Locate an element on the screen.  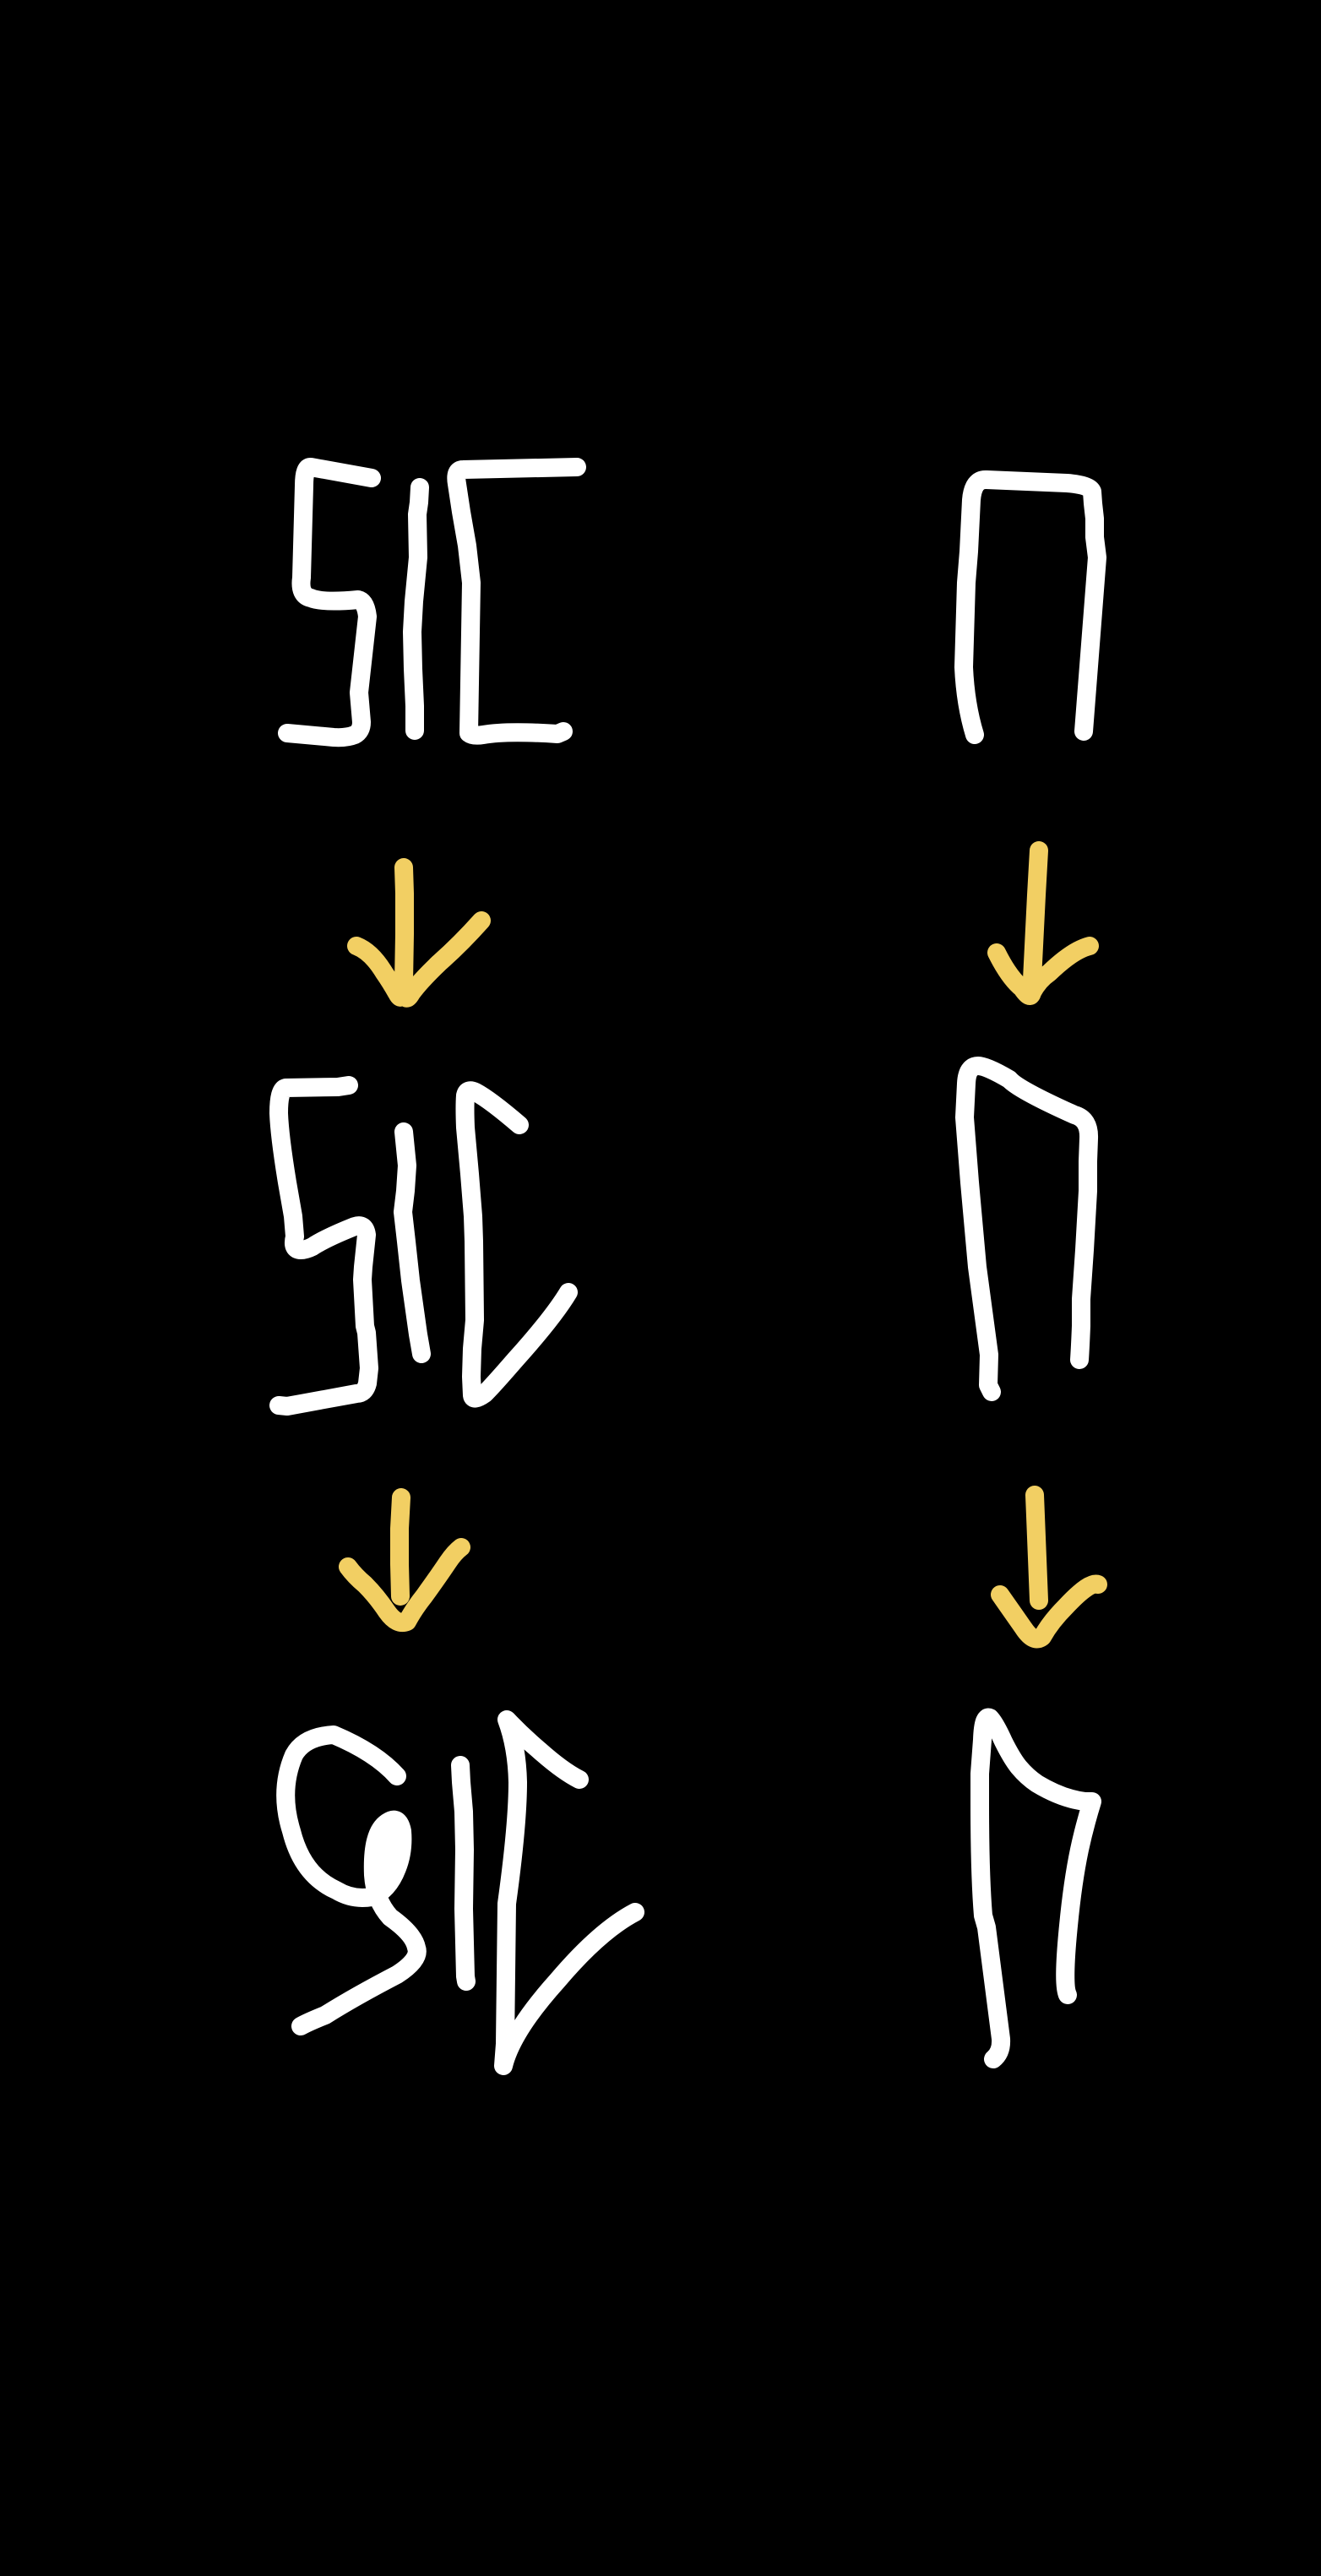
stage3-left-stroke-c is located at coordinates (569, 1892).